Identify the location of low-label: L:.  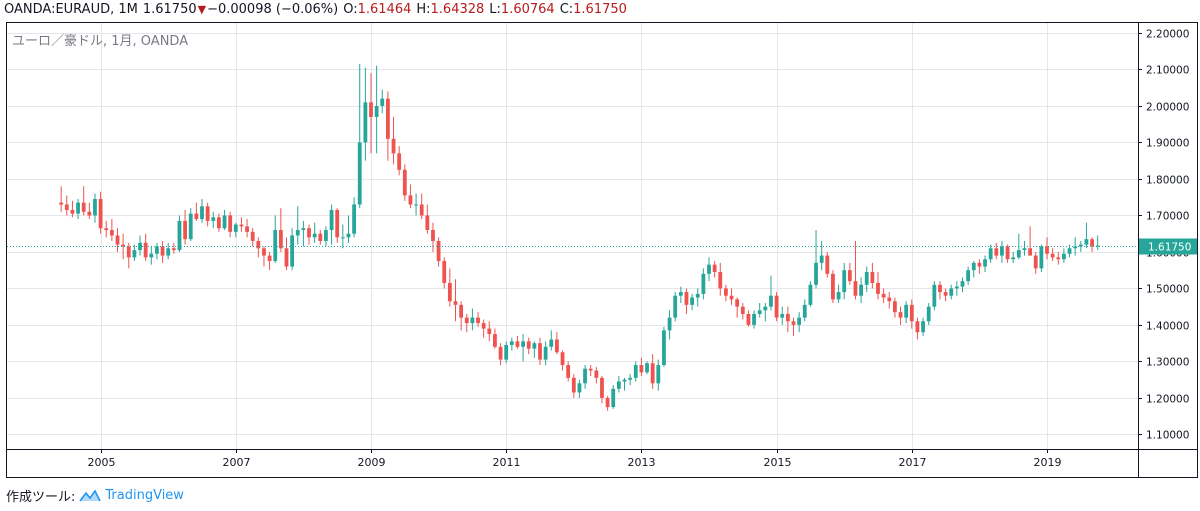
(495, 9).